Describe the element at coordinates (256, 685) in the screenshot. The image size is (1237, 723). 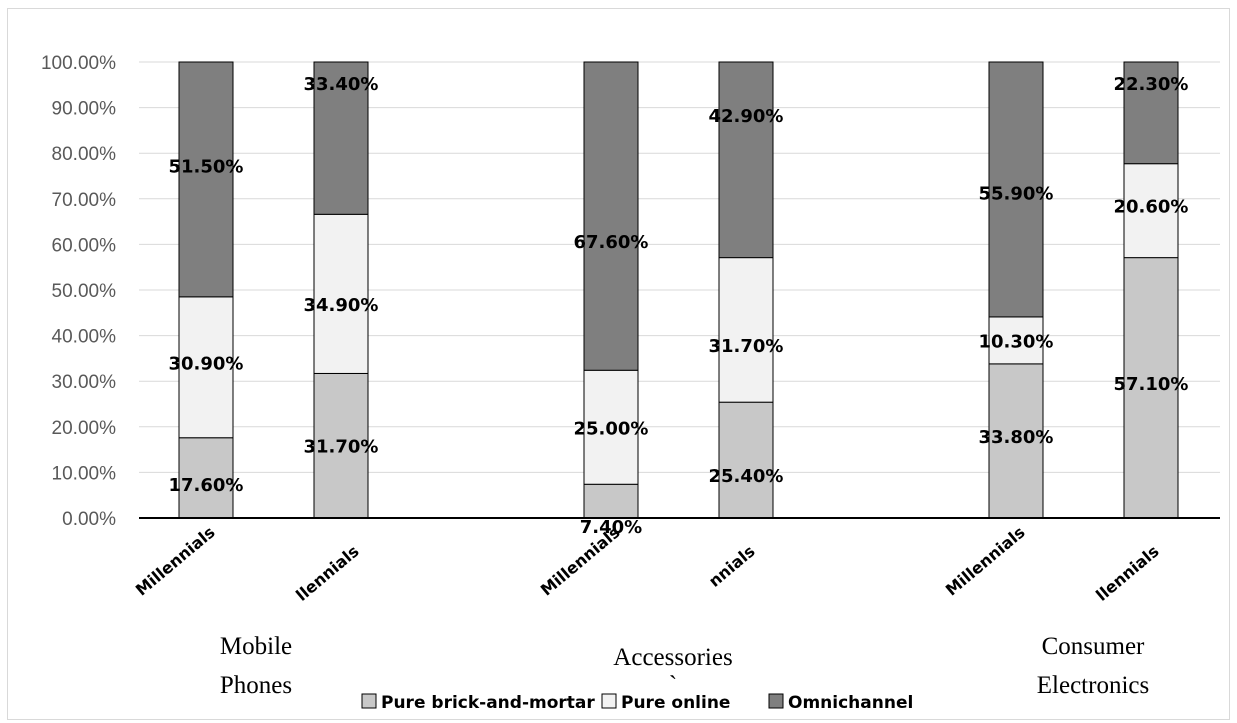
I see `group-label-line2: Phones` at that location.